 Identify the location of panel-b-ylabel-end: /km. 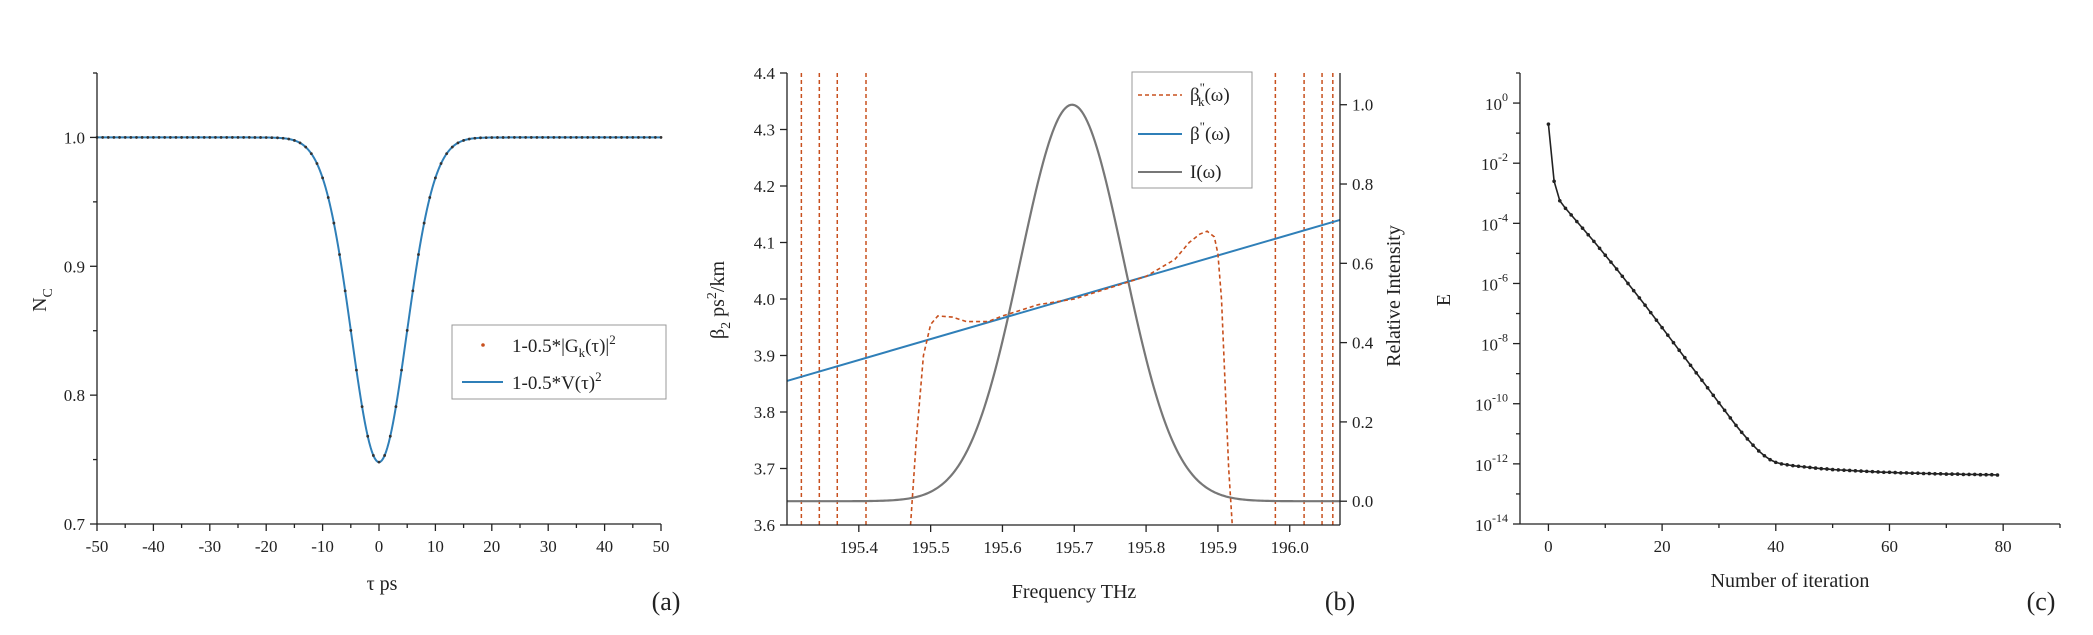
(718, 277).